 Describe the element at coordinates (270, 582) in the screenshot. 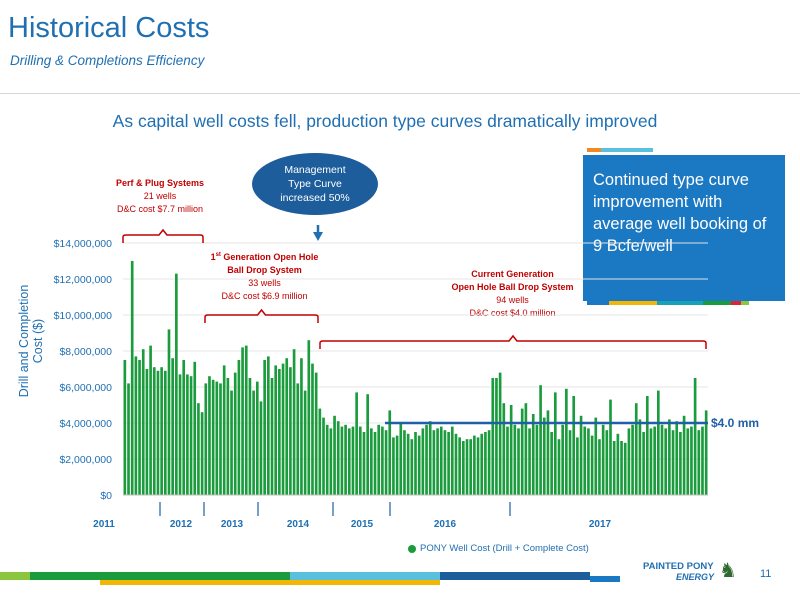

I see `footer-strip-yellow` at that location.